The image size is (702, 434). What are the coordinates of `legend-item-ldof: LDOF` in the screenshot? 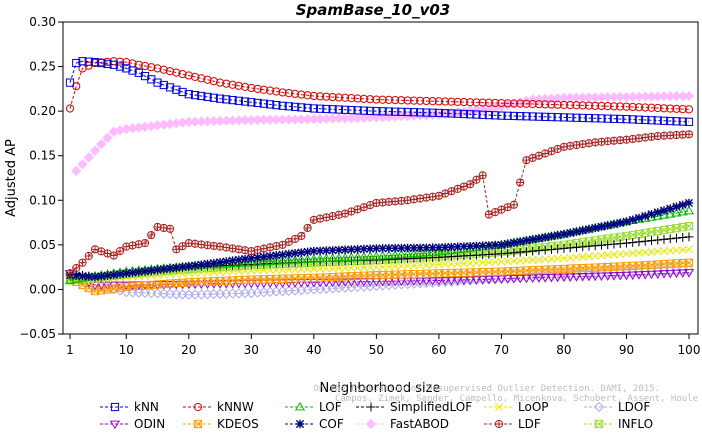 It's located at (617, 407).